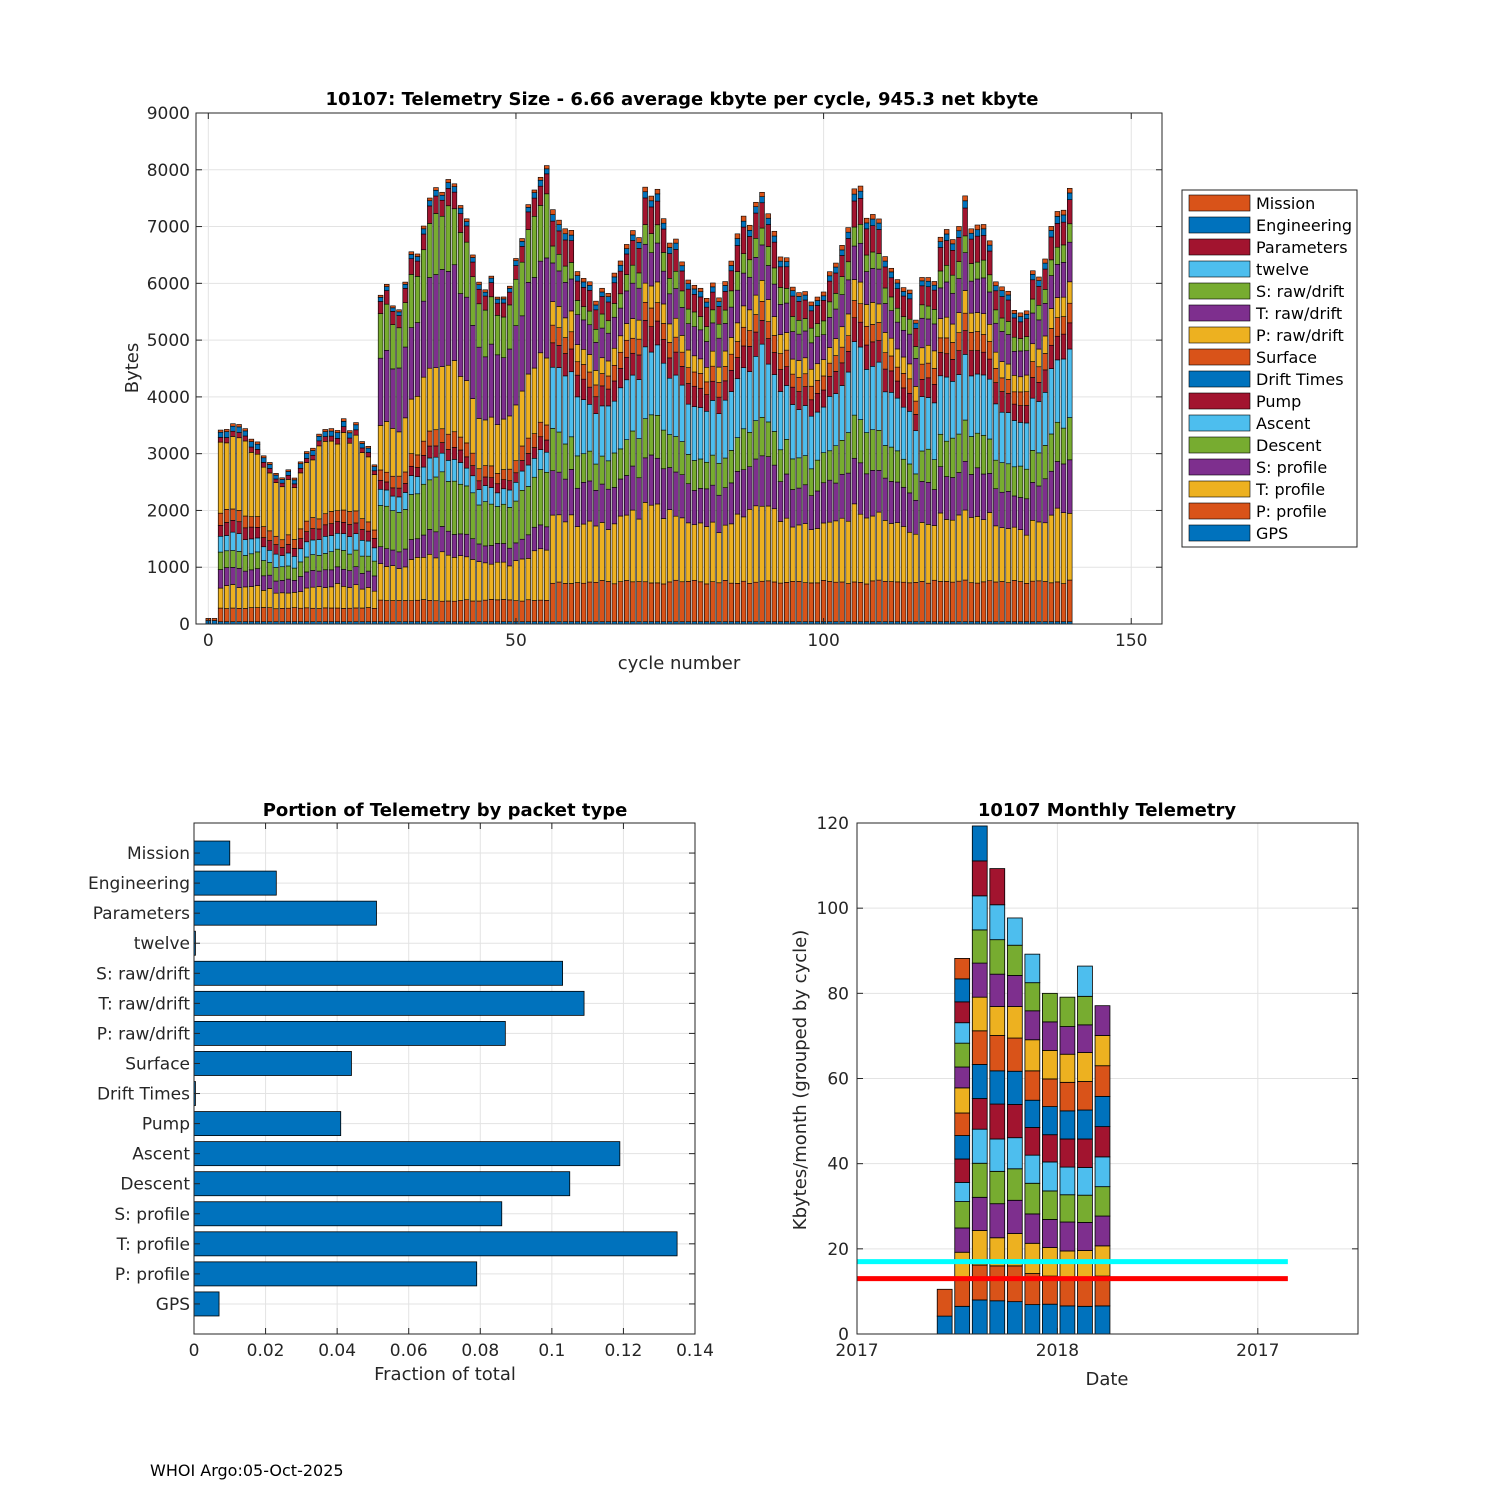  I want to click on category-label: twelve, so click(162, 944).